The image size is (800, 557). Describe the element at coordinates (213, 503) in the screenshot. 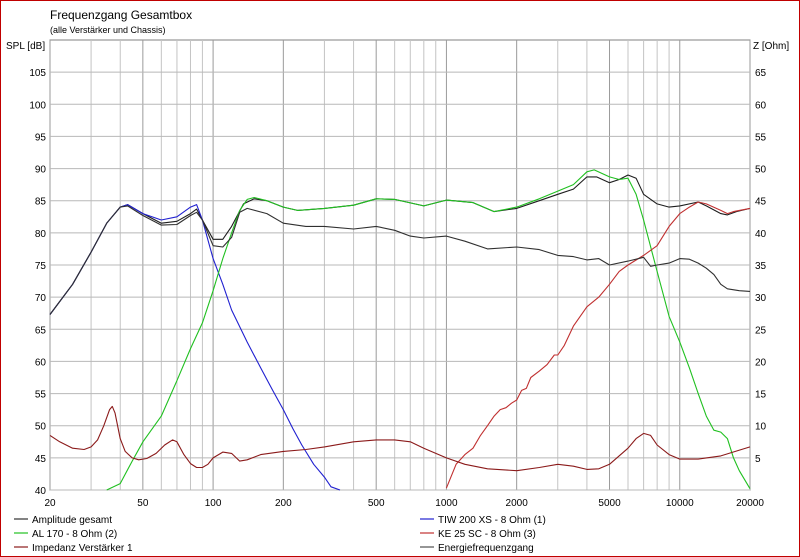

I see `x-tick-label: 100` at that location.